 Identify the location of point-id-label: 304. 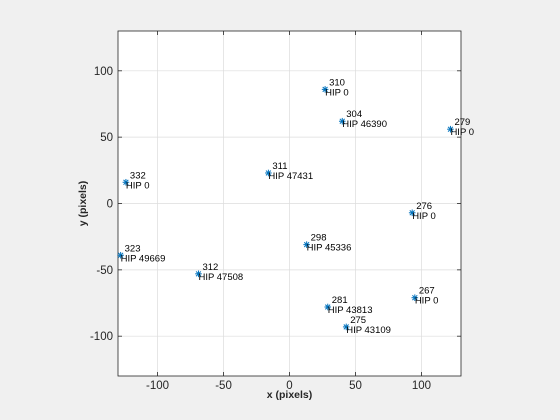
(354, 114).